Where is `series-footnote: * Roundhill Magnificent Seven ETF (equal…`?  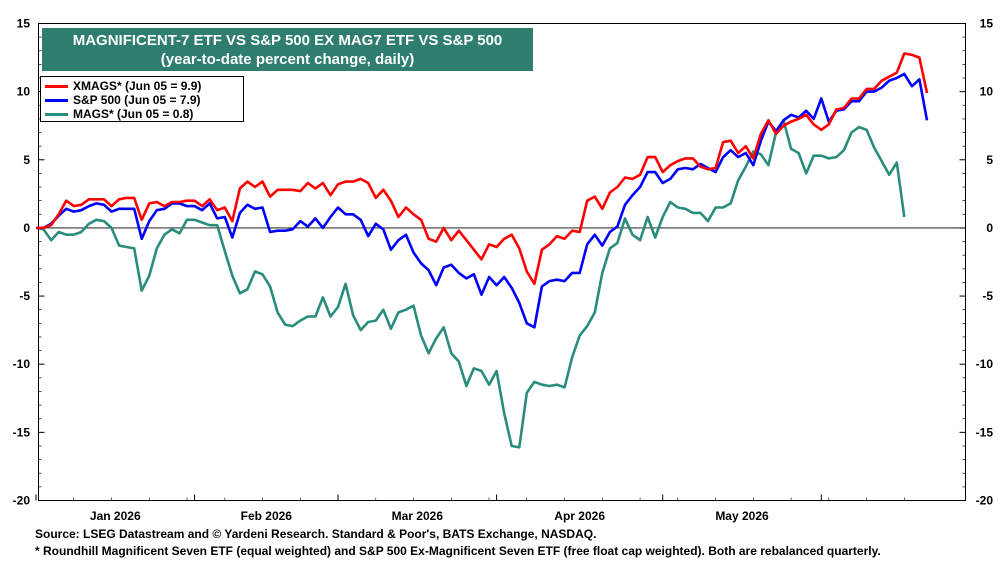
series-footnote: * Roundhill Magnificent Seven ETF (equal… is located at coordinates (458, 551).